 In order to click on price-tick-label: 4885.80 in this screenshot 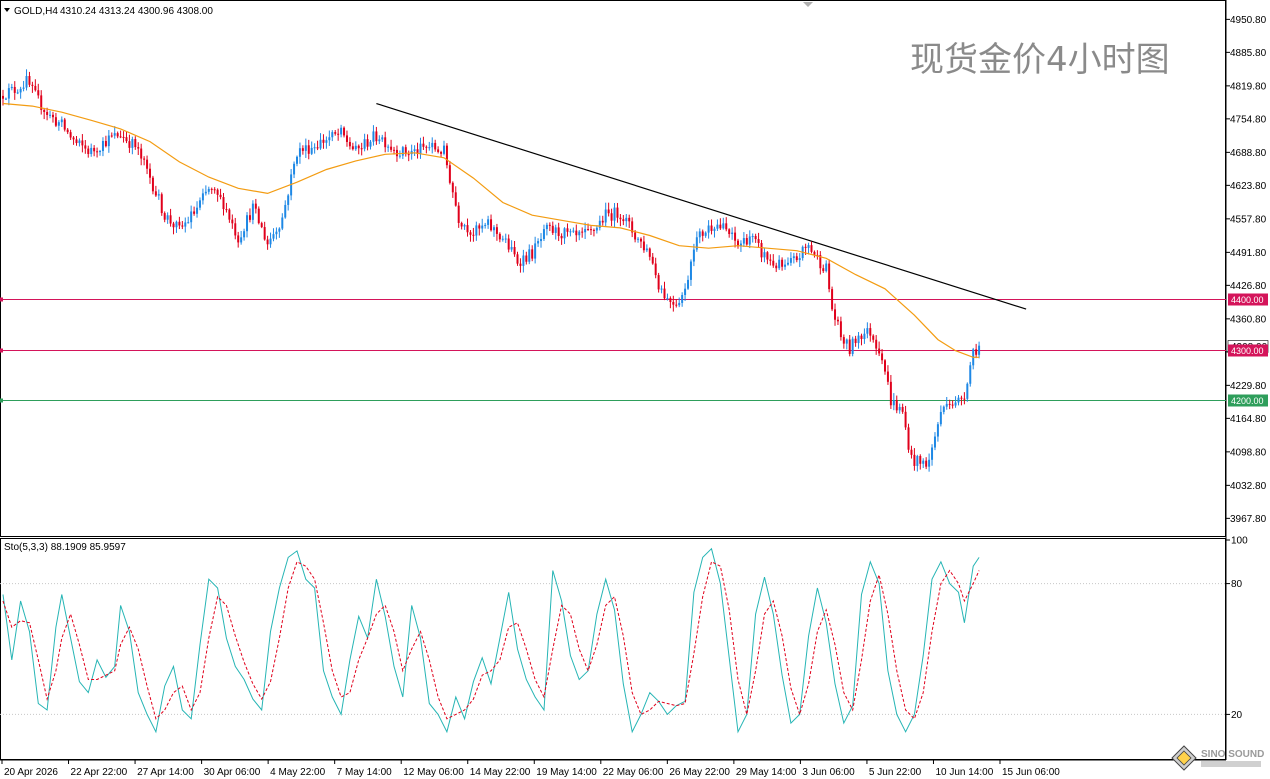, I will do `click(1248, 53)`.